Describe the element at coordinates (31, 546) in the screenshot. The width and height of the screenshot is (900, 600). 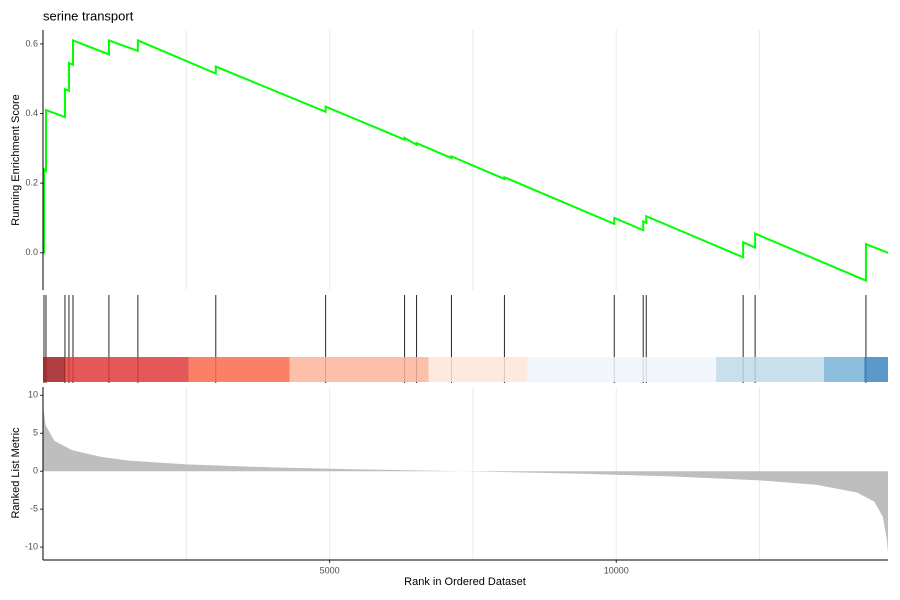
I see `y-tick-label: -10` at that location.